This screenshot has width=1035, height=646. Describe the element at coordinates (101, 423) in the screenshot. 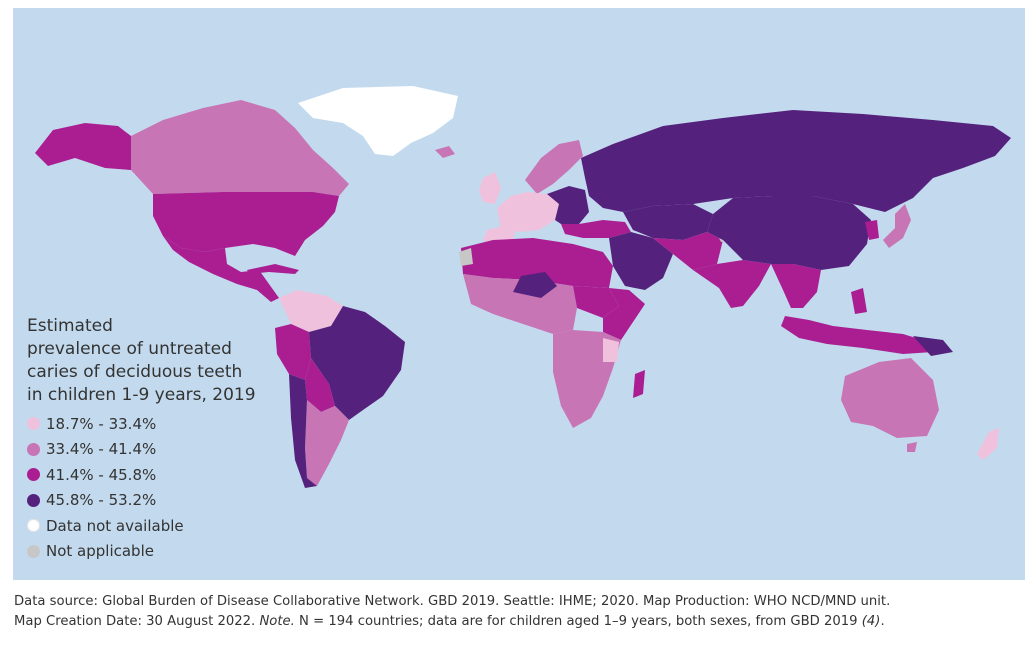

I see `legend-label: 18.7% - 33.4%` at that location.